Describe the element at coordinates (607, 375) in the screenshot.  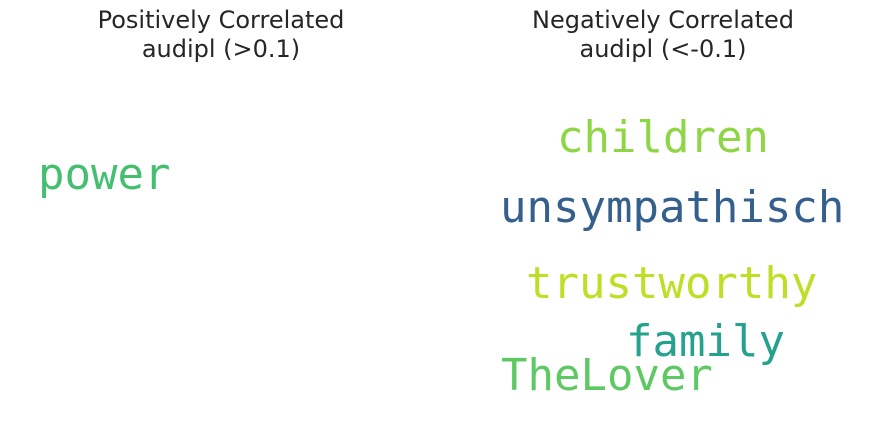
I see `word-thelover: TheLover` at that location.